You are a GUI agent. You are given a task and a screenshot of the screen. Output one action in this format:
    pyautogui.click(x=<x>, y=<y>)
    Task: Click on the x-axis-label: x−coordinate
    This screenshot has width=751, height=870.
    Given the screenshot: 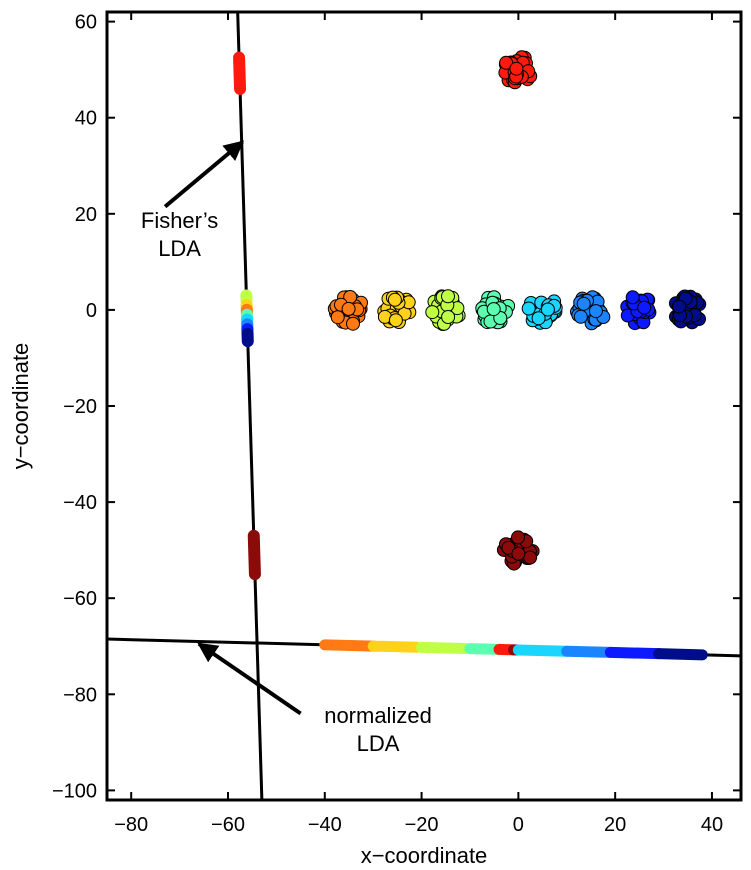 What is the action you would take?
    pyautogui.click(x=424, y=855)
    